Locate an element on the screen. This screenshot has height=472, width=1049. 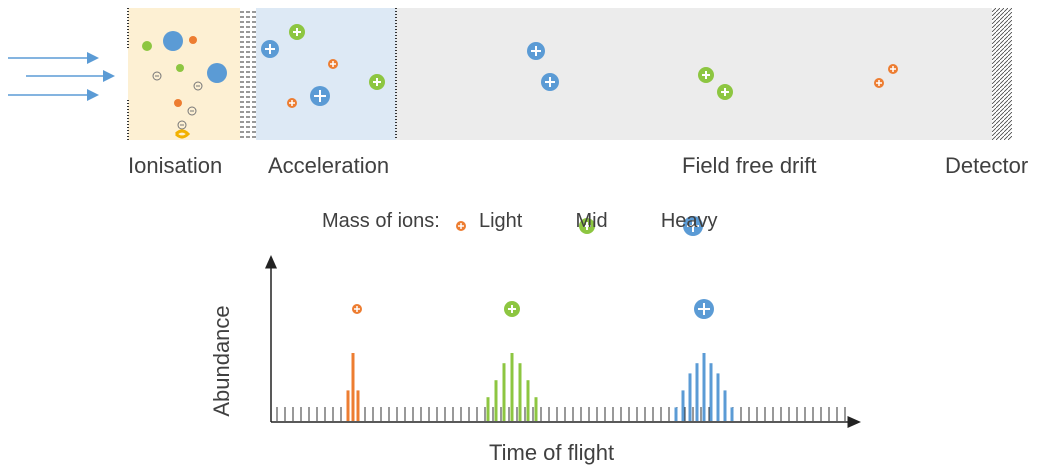
peak-heavy-marker is located at coordinates (704, 309).